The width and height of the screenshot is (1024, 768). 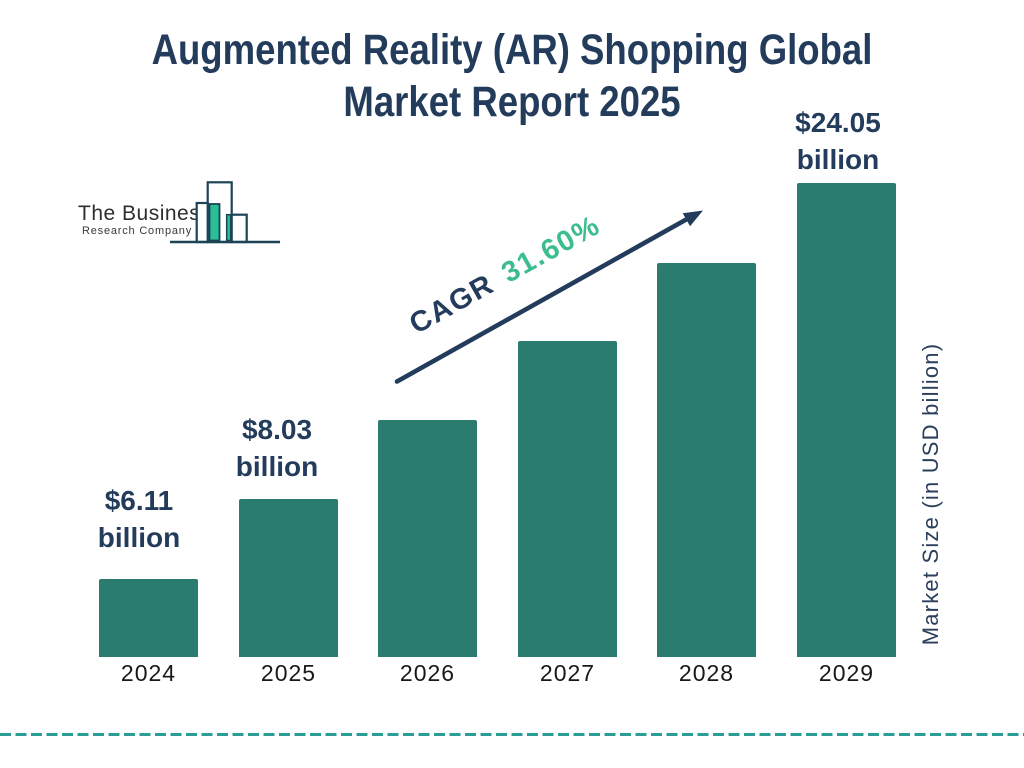 What do you see at coordinates (148, 618) in the screenshot?
I see `bar-2024` at bounding box center [148, 618].